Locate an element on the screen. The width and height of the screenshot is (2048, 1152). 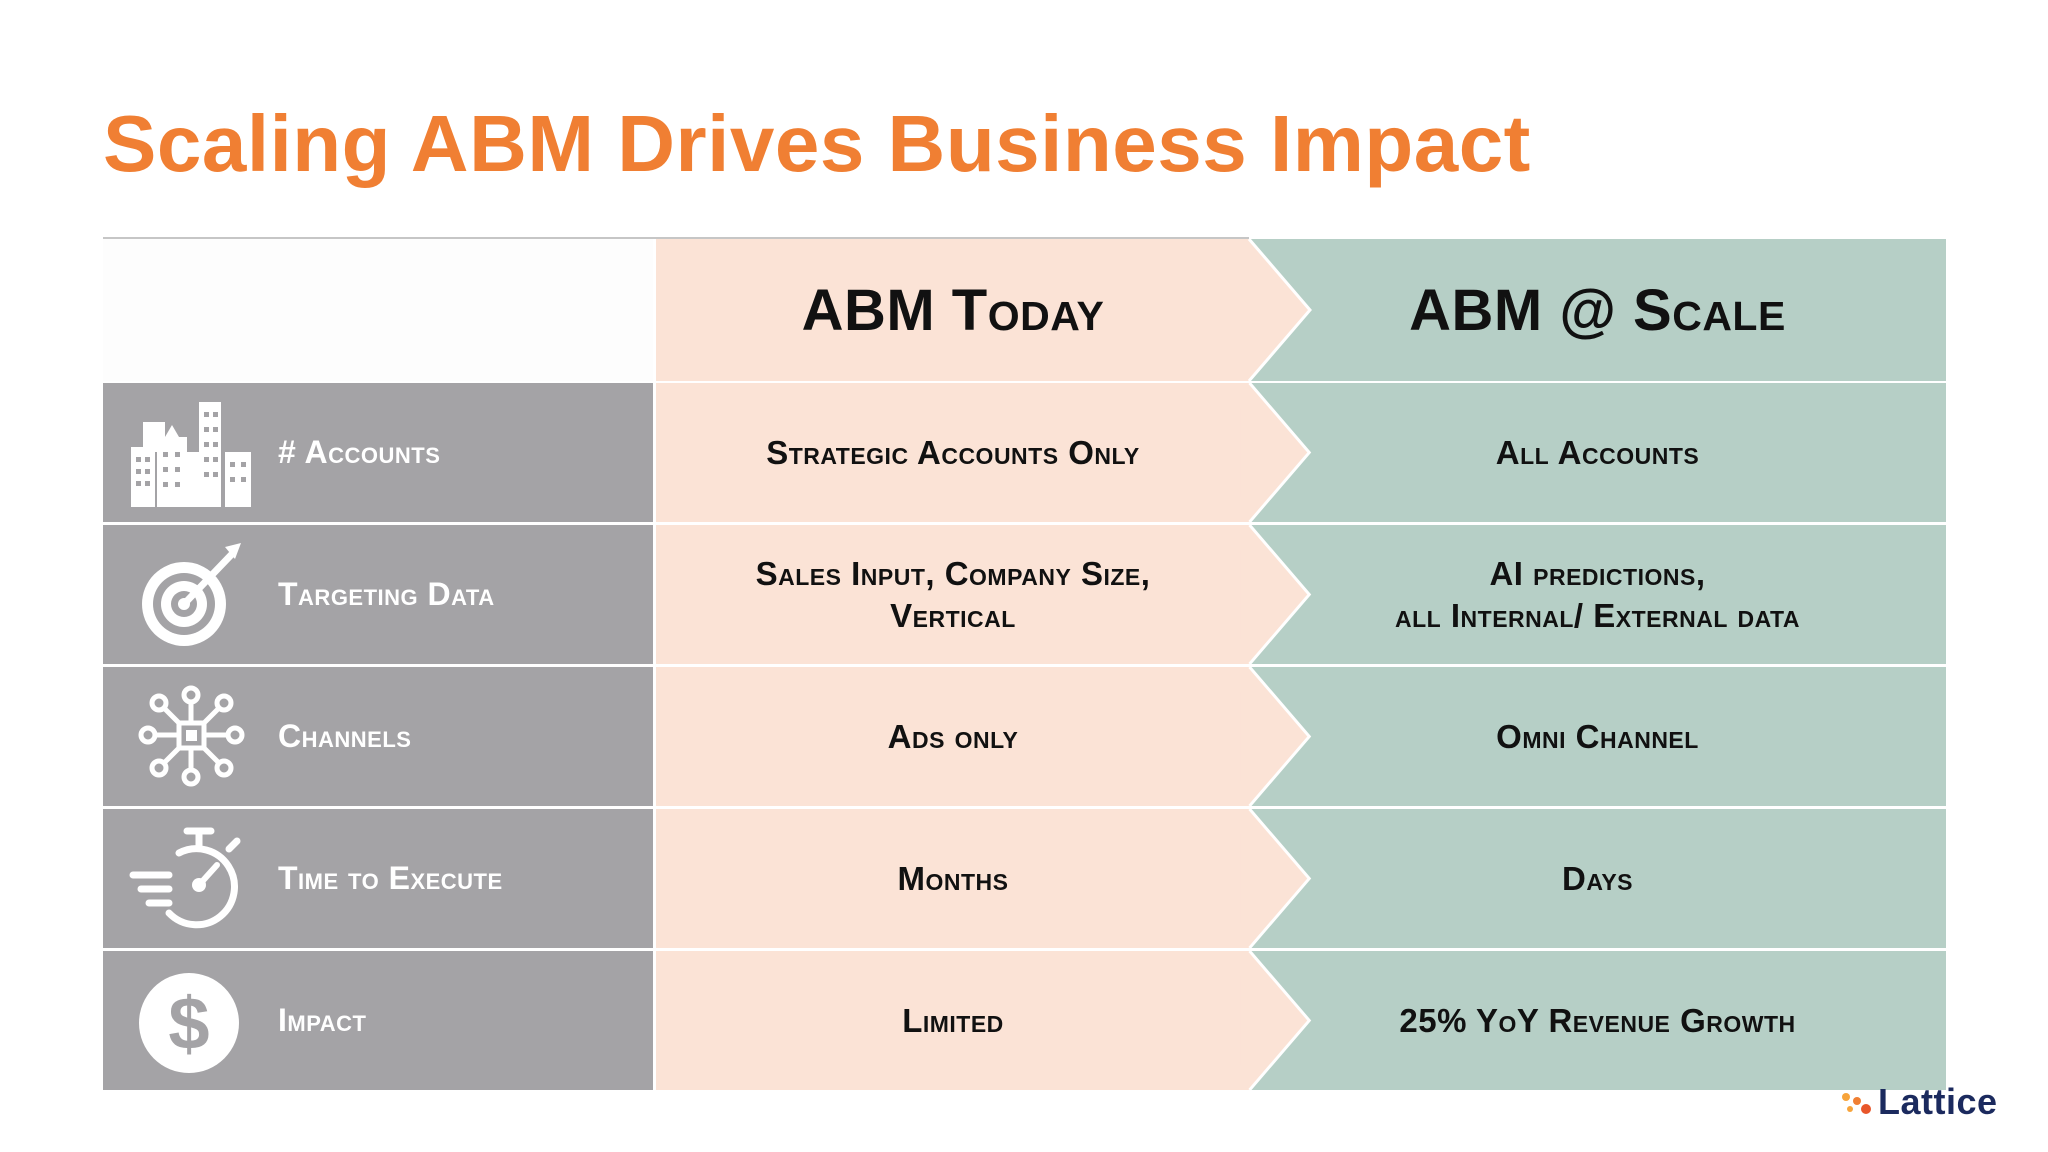
abm-today-cell: Limited is located at coordinates (953, 1020).